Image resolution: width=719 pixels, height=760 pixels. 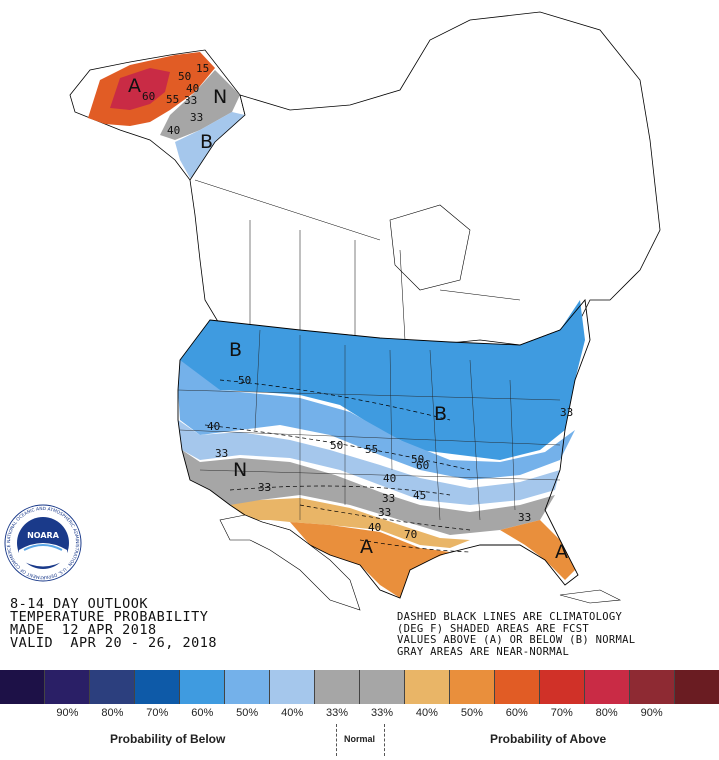 I want to click on region-letter-florida-above: A, so click(x=561, y=552).